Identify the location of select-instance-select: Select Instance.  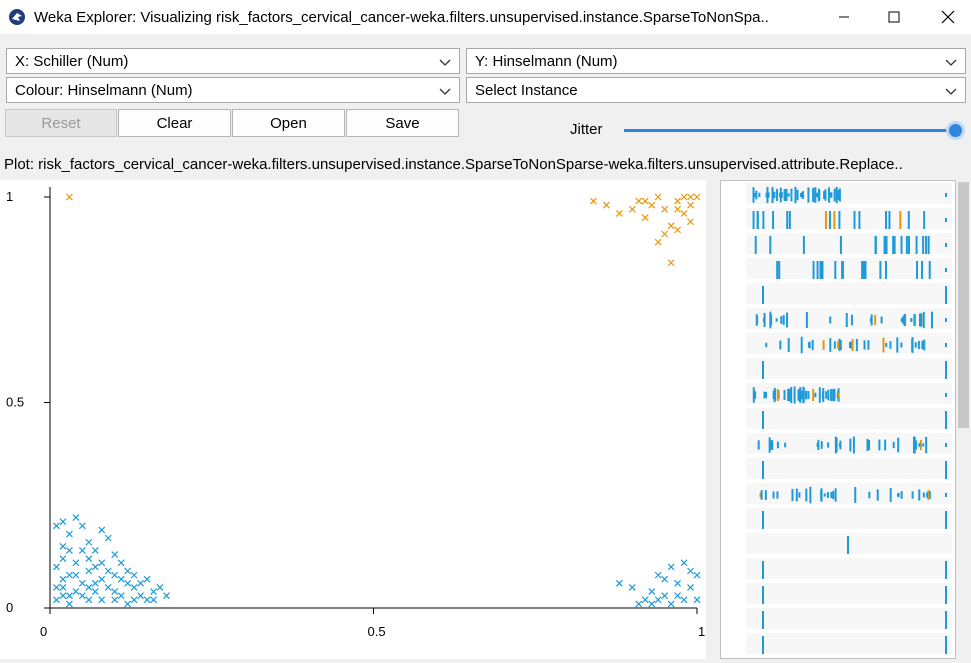
(716, 90).